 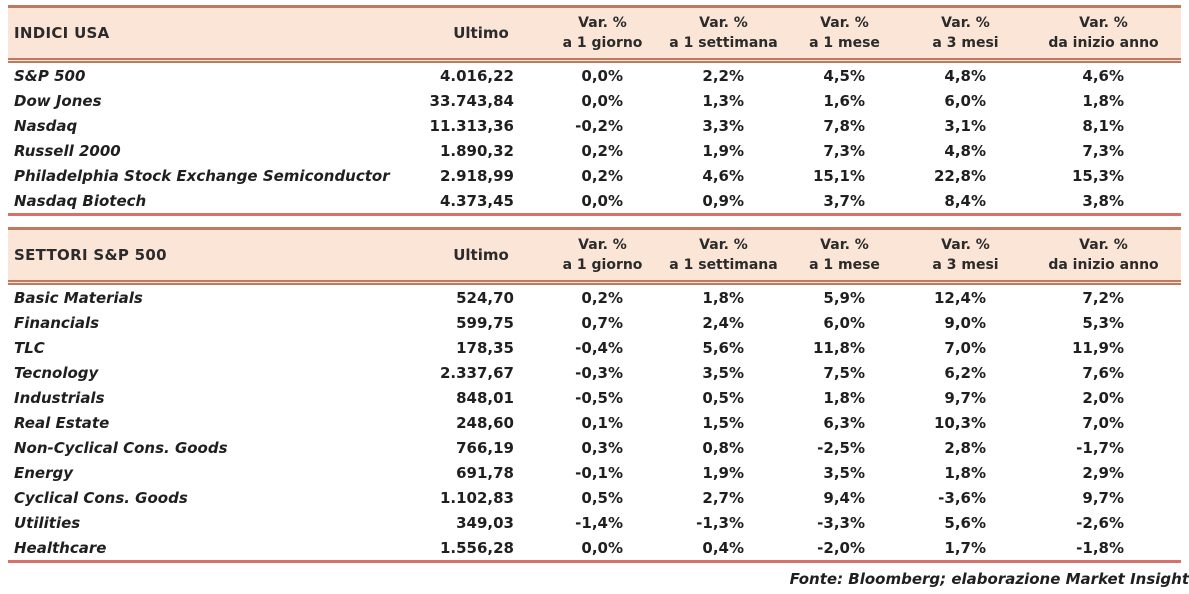 What do you see at coordinates (965, 256) in the screenshot?
I see `col-header-var-3months: Var. % a 3 mesi` at bounding box center [965, 256].